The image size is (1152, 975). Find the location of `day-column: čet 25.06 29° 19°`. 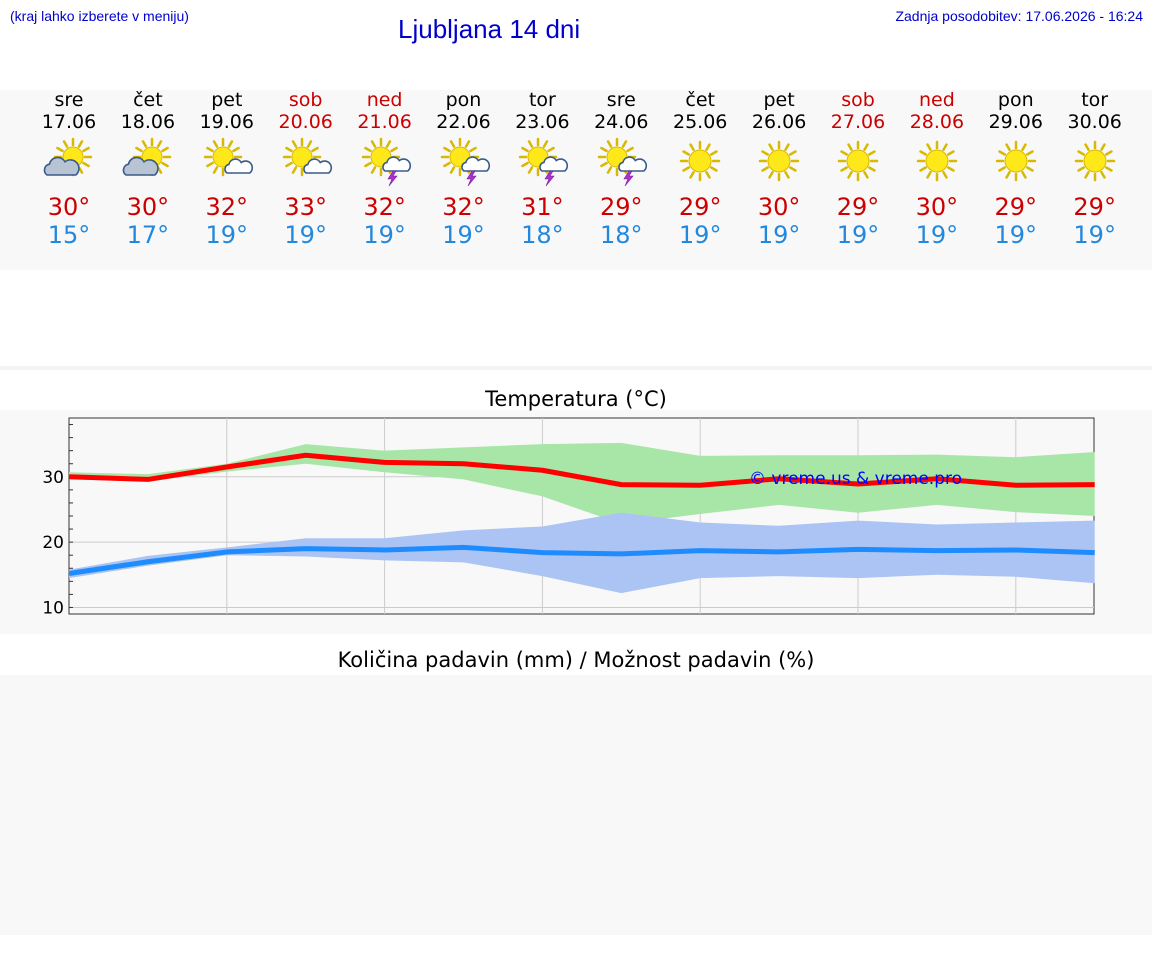

day-column: čet 25.06 29° 19° is located at coordinates (700, 169).